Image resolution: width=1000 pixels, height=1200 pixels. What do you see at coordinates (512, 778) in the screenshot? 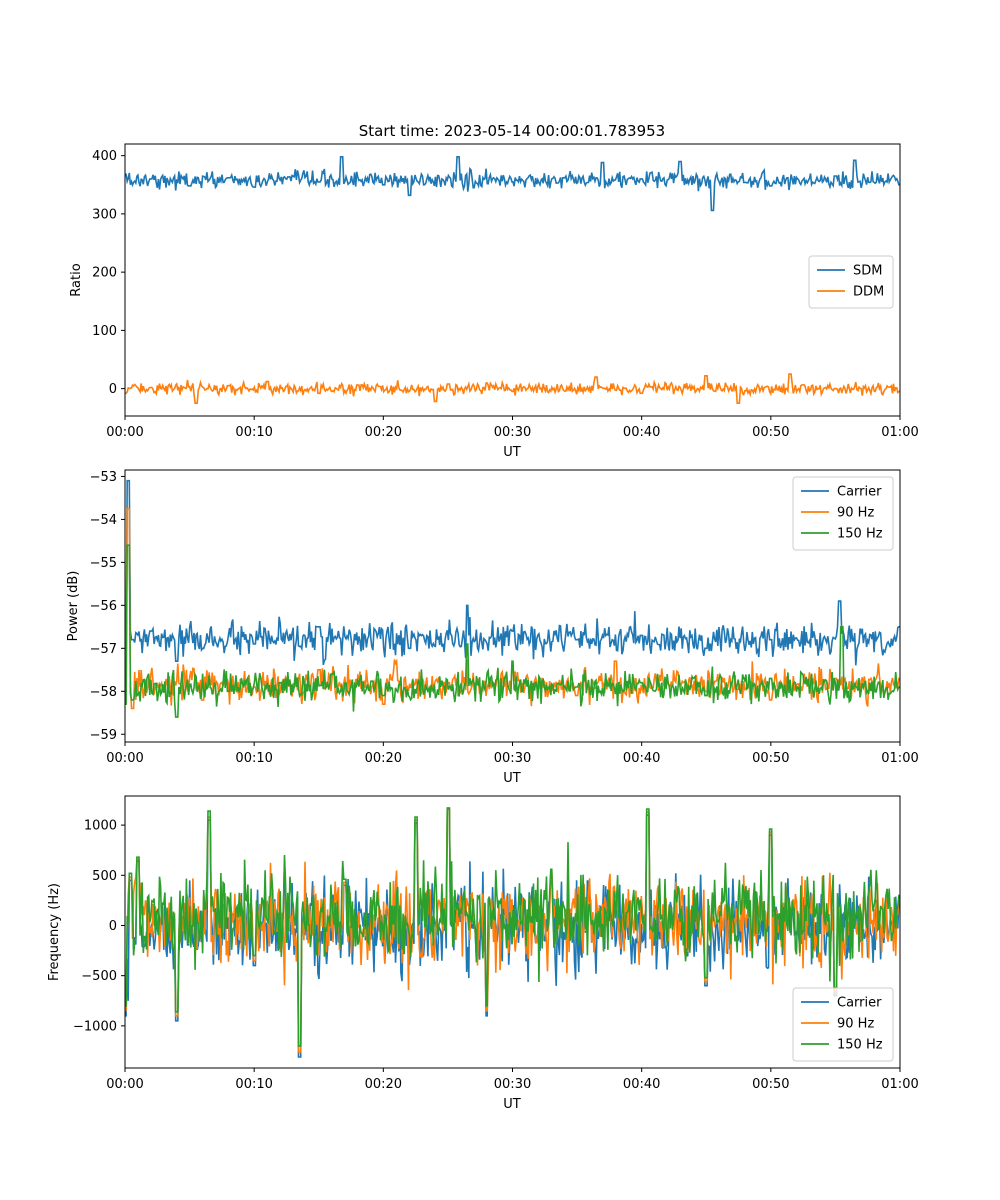
I see `power-x-axis-label: UT` at bounding box center [512, 778].